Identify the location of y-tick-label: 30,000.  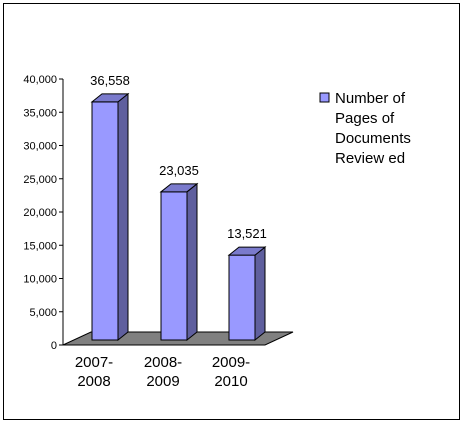
(40, 147).